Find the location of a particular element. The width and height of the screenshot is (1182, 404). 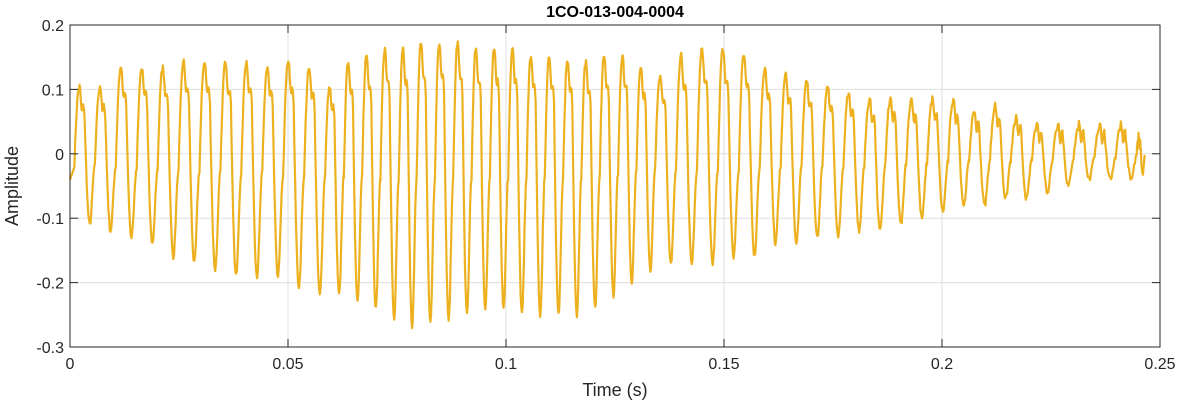

x-tick-label: 0.1 is located at coordinates (506, 364).